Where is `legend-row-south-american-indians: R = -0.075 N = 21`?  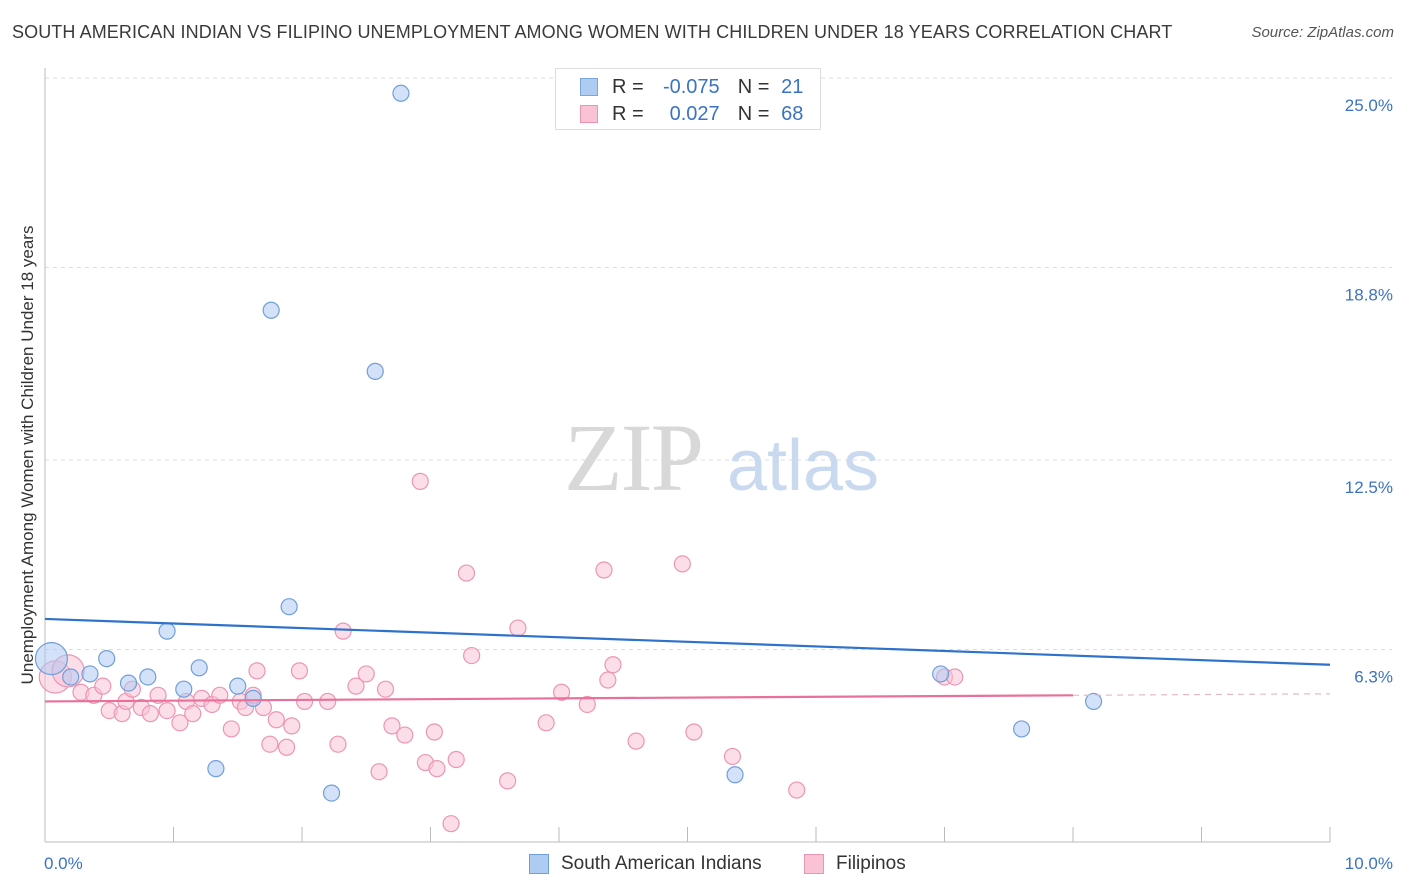 legend-row-south-american-indians: R = -0.075 N = 21 is located at coordinates (691, 87).